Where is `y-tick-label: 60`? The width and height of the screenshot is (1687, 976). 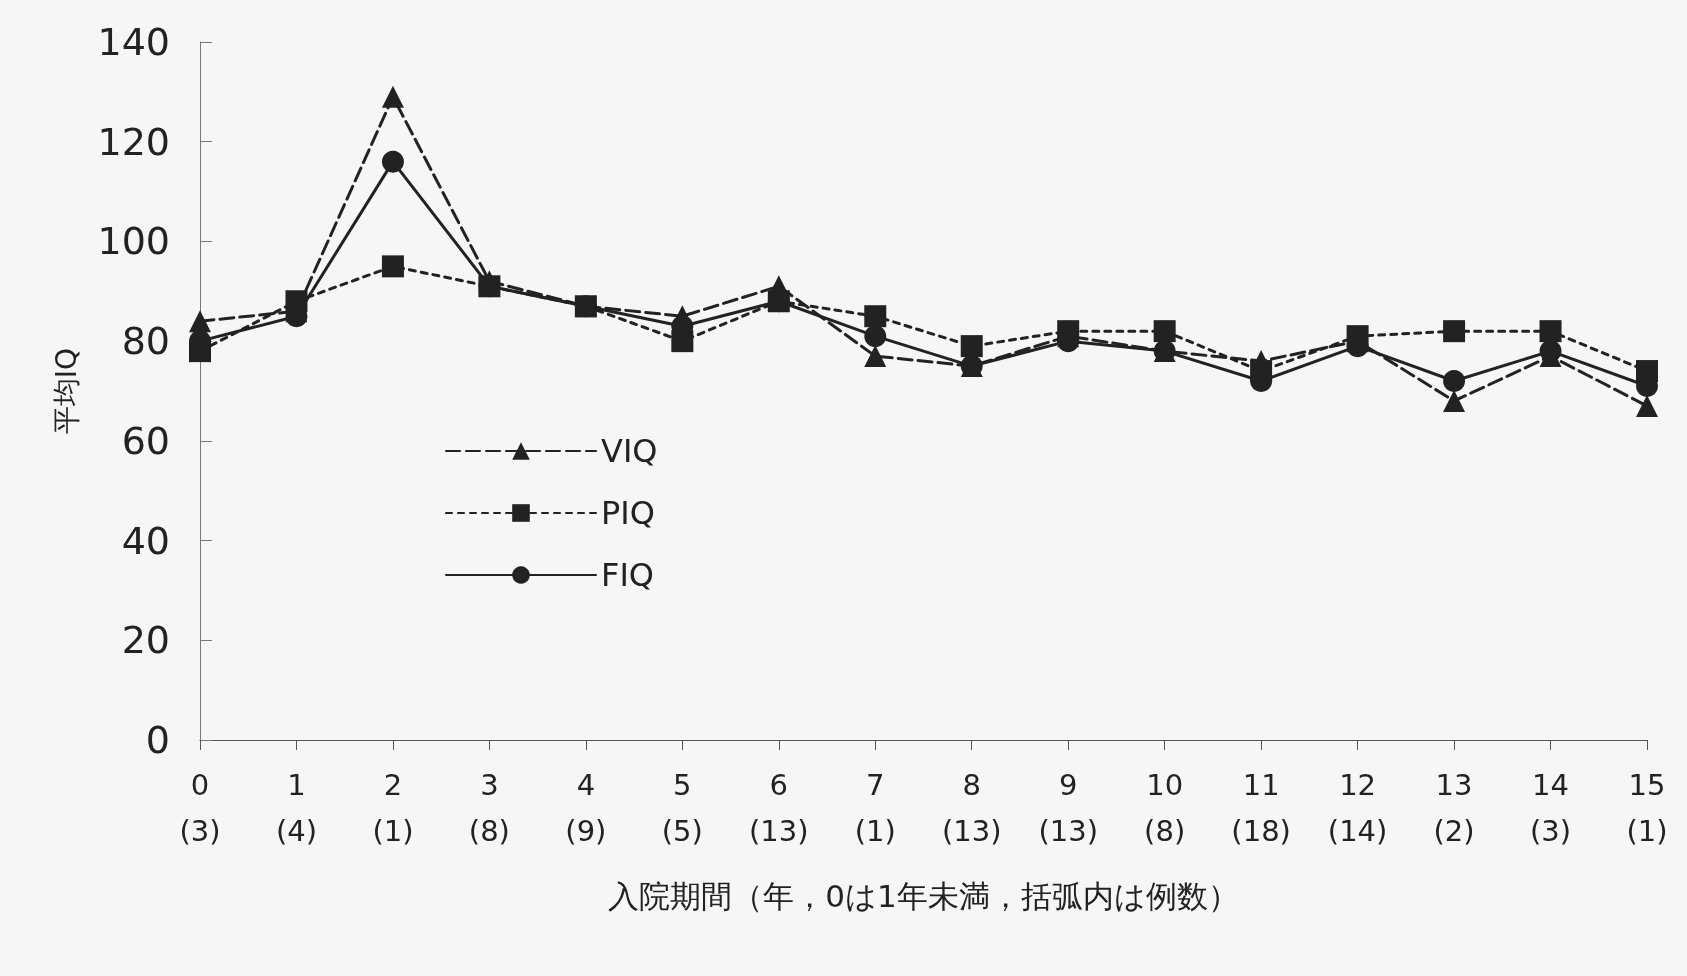 y-tick-label: 60 is located at coordinates (145, 440).